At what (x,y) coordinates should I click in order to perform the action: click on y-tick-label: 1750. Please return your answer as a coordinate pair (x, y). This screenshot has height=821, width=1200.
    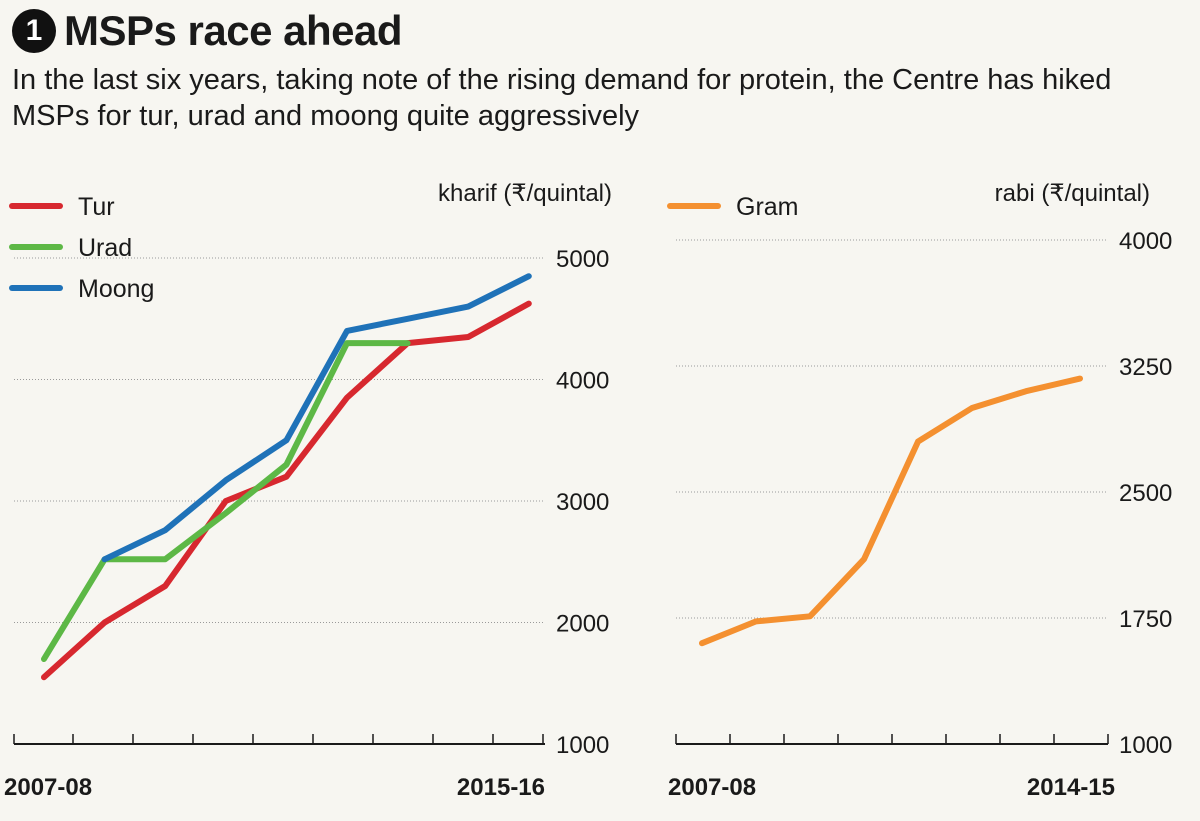
    Looking at the image, I should click on (1145, 619).